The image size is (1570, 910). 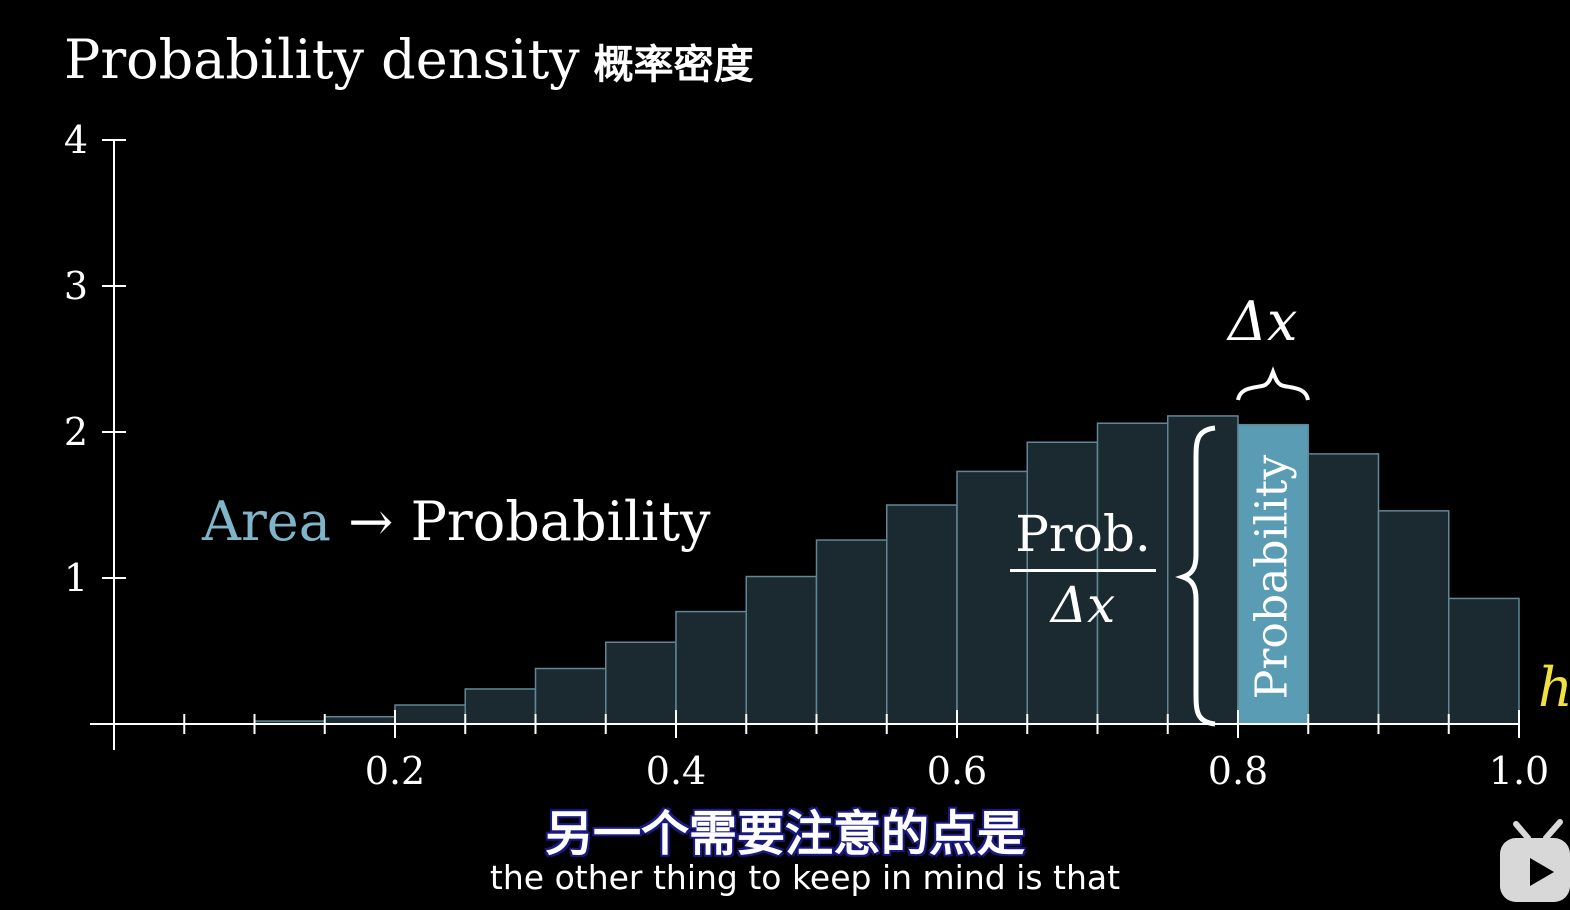 I want to click on x-tick-label: 0.4, so click(x=676, y=771).